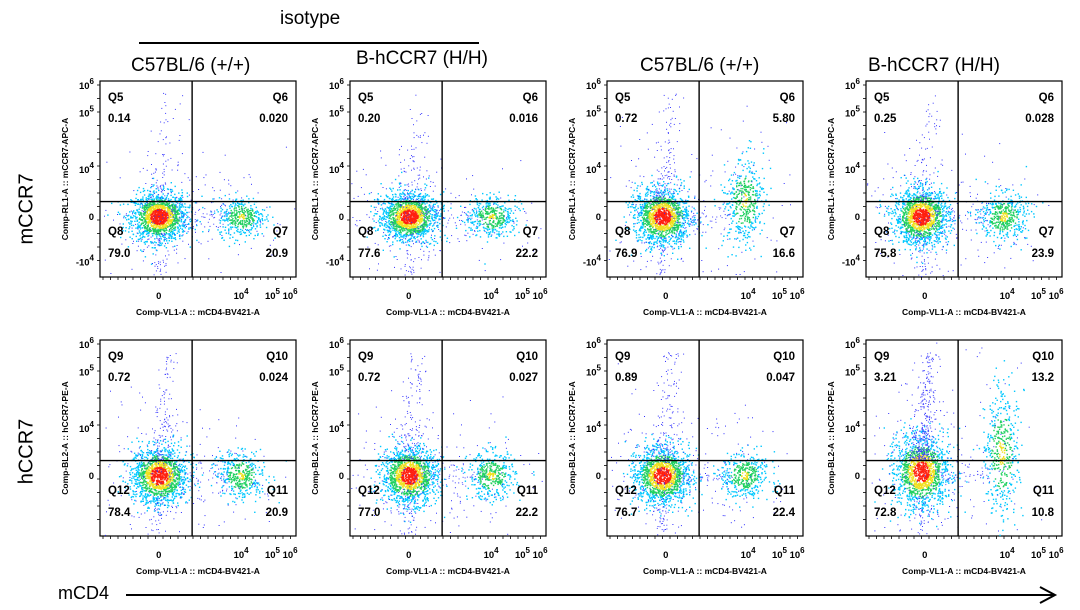  What do you see at coordinates (198, 179) in the screenshot?
I see `plot-frame` at bounding box center [198, 179].